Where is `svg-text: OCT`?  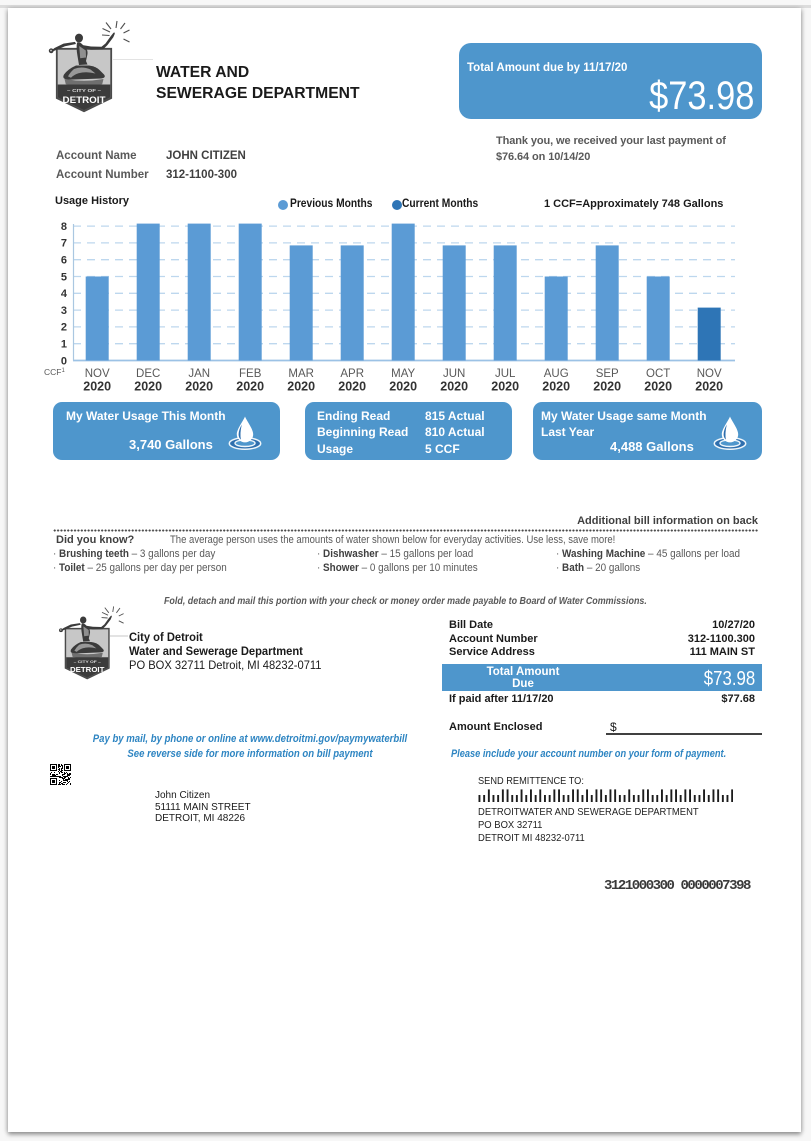 svg-text: OCT is located at coordinates (658, 374).